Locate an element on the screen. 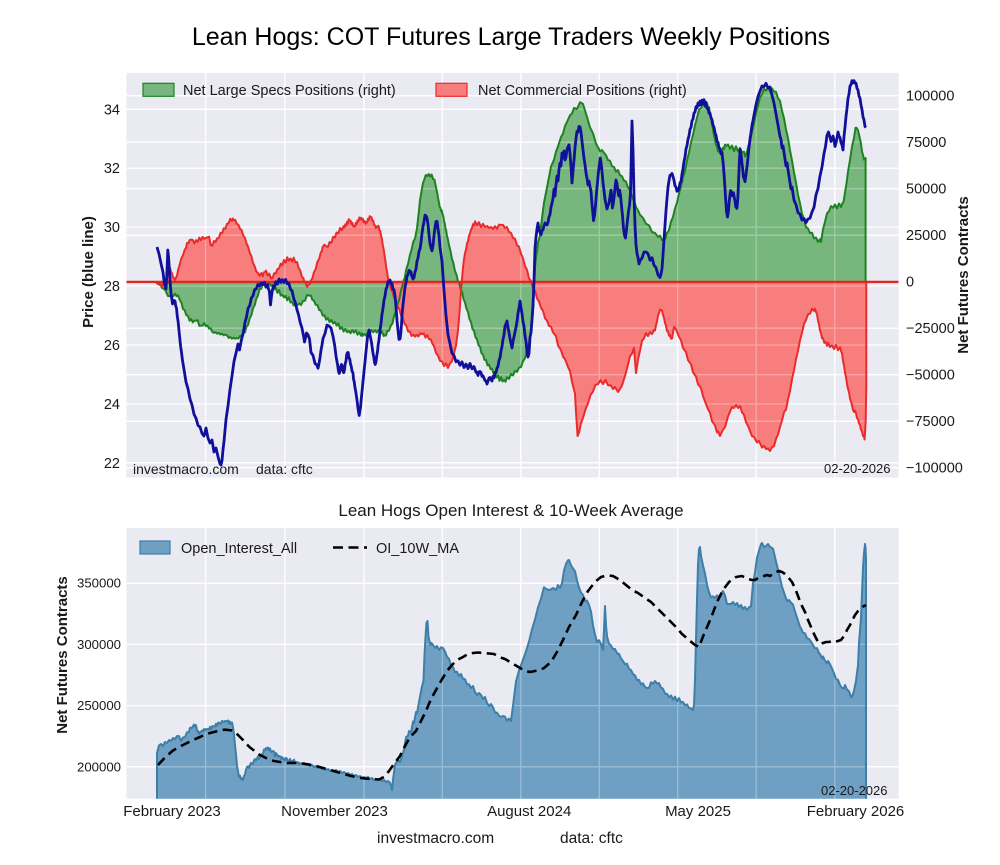  svg-text: 300000 is located at coordinates (99, 644).